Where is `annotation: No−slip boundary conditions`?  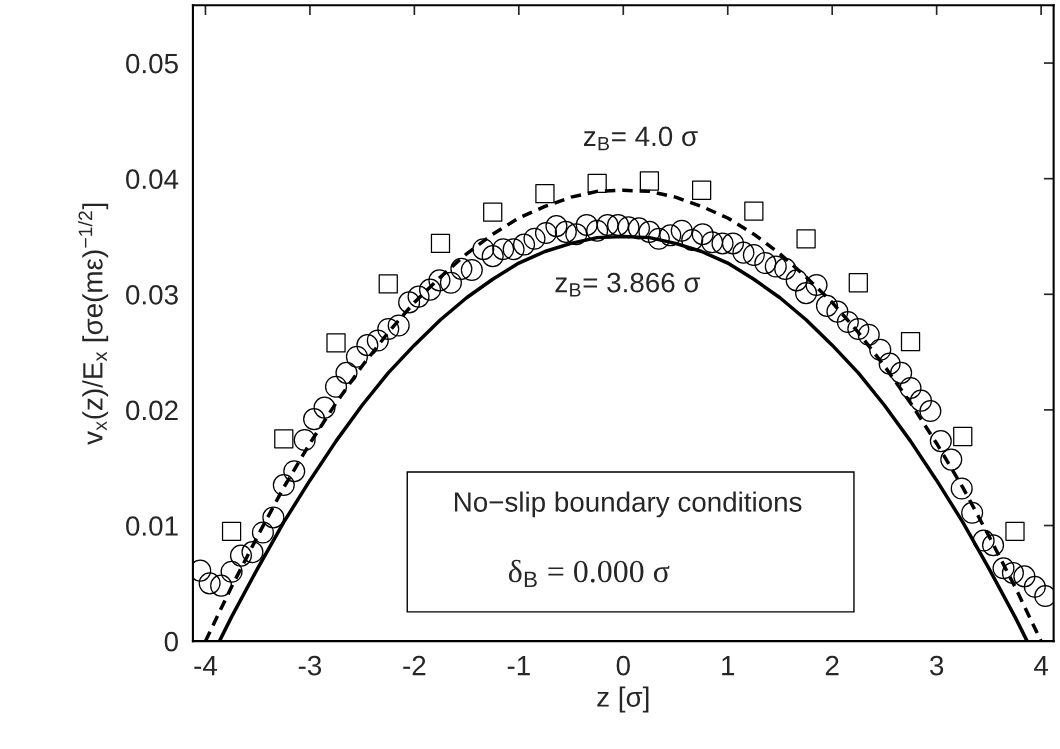 annotation: No−slip boundary conditions is located at coordinates (628, 504).